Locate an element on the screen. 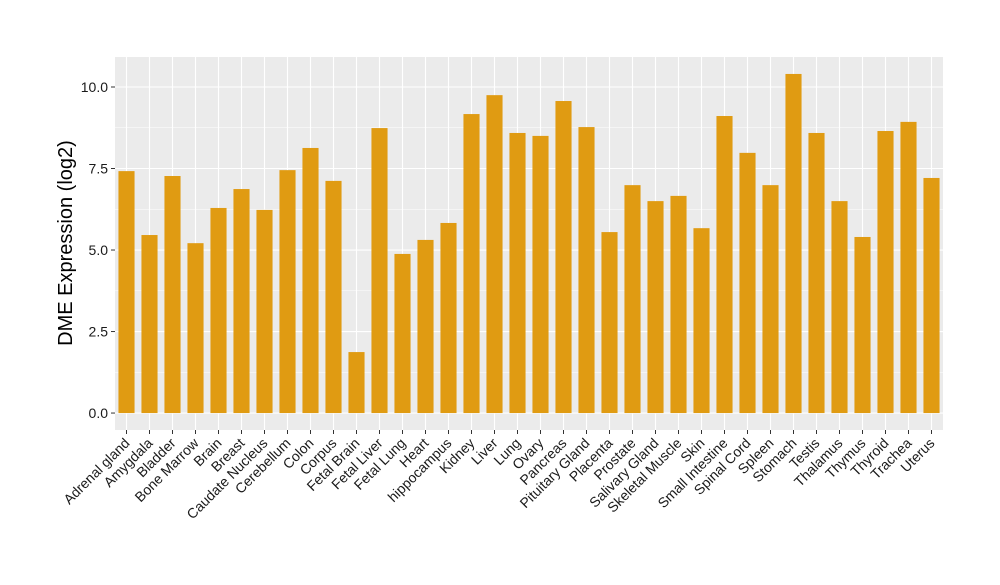 Image resolution: width=1000 pixels, height=585 pixels. bar-trachea is located at coordinates (908, 267).